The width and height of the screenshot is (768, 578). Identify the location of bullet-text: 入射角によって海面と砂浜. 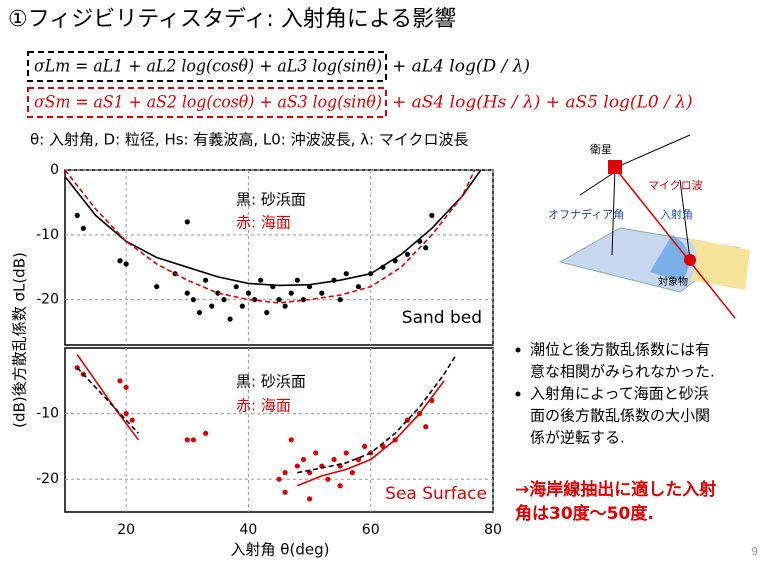
(619, 394).